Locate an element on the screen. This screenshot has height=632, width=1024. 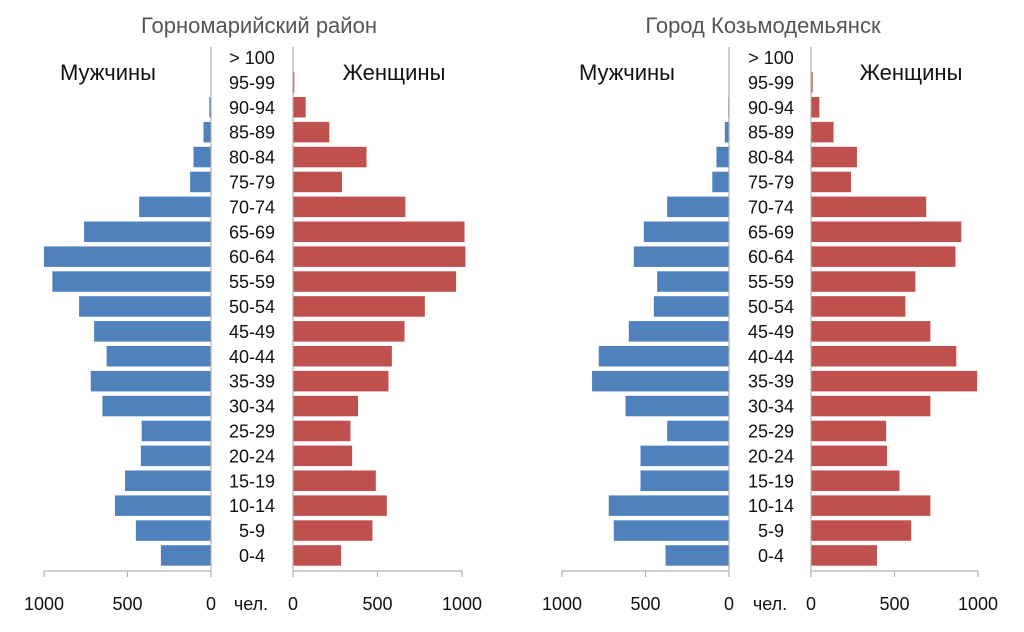
chart-title: Город Козьмодемьянск is located at coordinates (763, 25).